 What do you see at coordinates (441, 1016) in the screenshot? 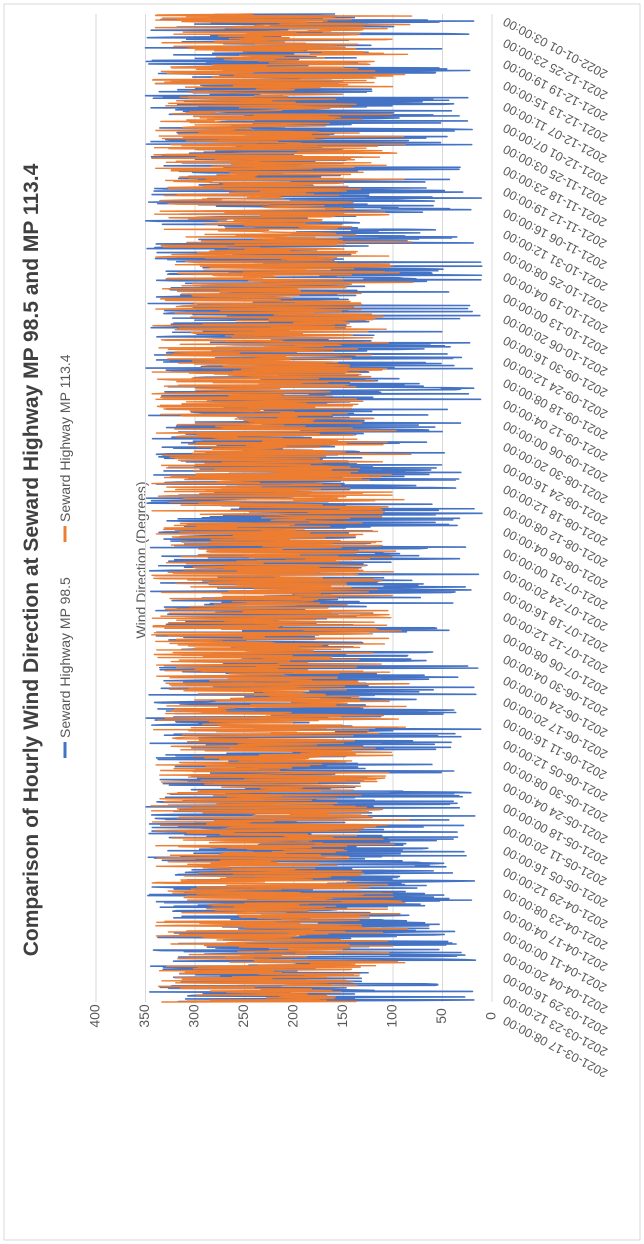
I see `y-tick-label: 50` at bounding box center [441, 1016].